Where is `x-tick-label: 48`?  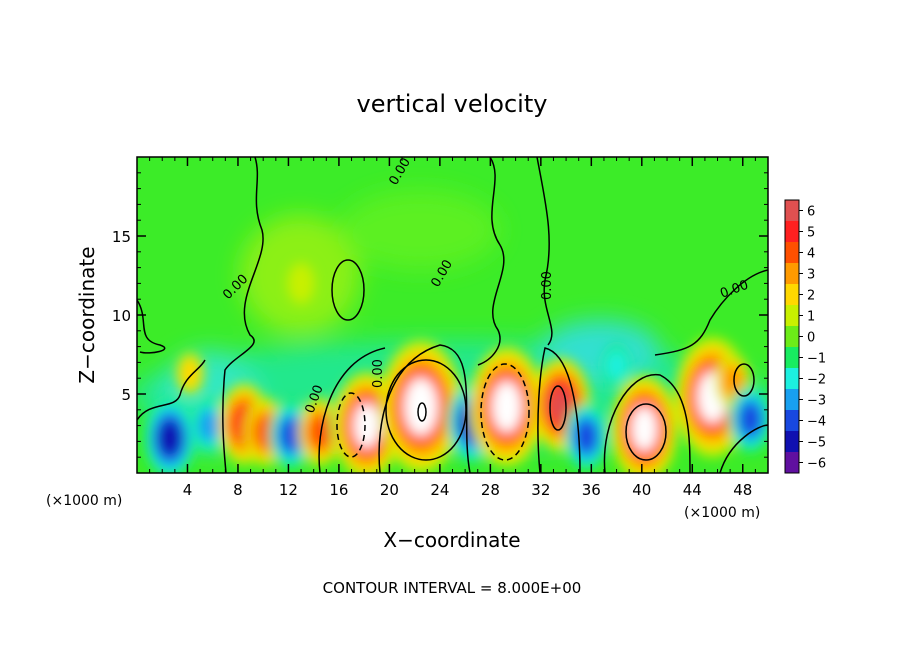 x-tick-label: 48 is located at coordinates (742, 490).